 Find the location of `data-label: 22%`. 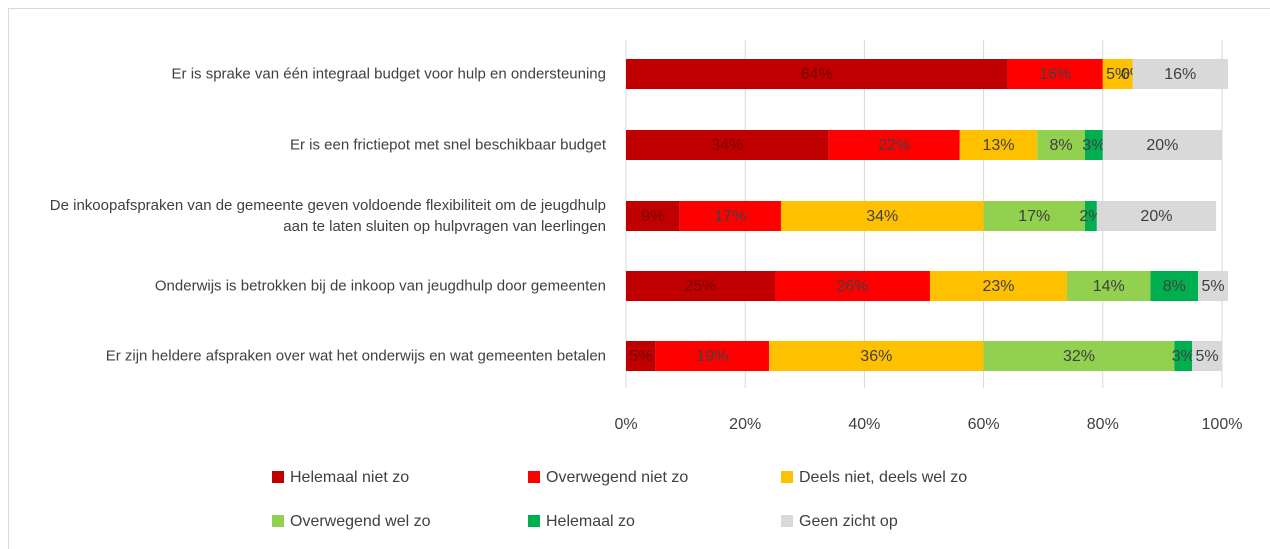

data-label: 22% is located at coordinates (894, 145).